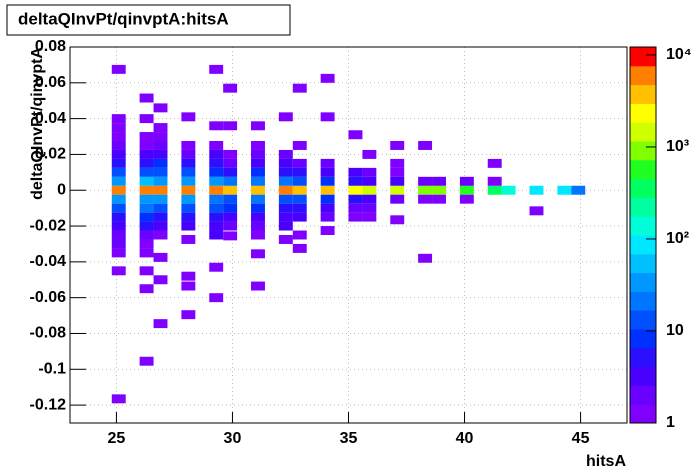 The width and height of the screenshot is (696, 472). What do you see at coordinates (50, 46) in the screenshot?
I see `y-tick-label: 0.08` at bounding box center [50, 46].